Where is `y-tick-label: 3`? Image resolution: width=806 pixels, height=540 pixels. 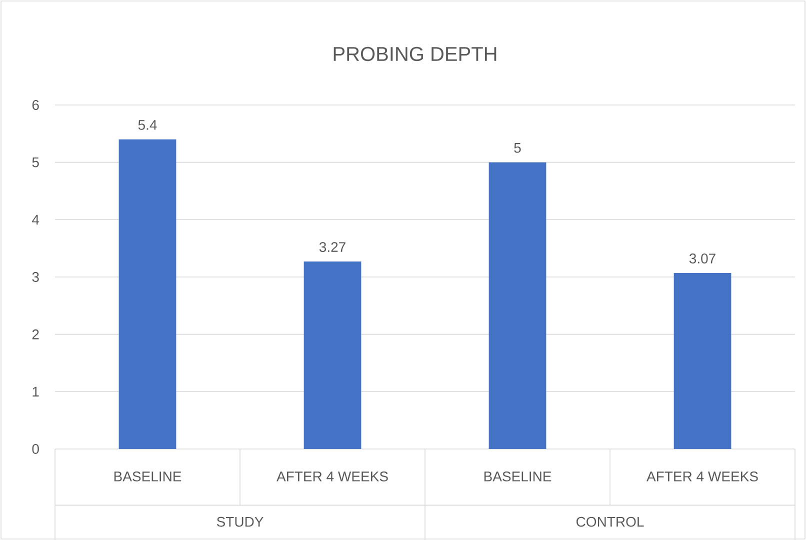 y-tick-label: 3 is located at coordinates (35, 277).